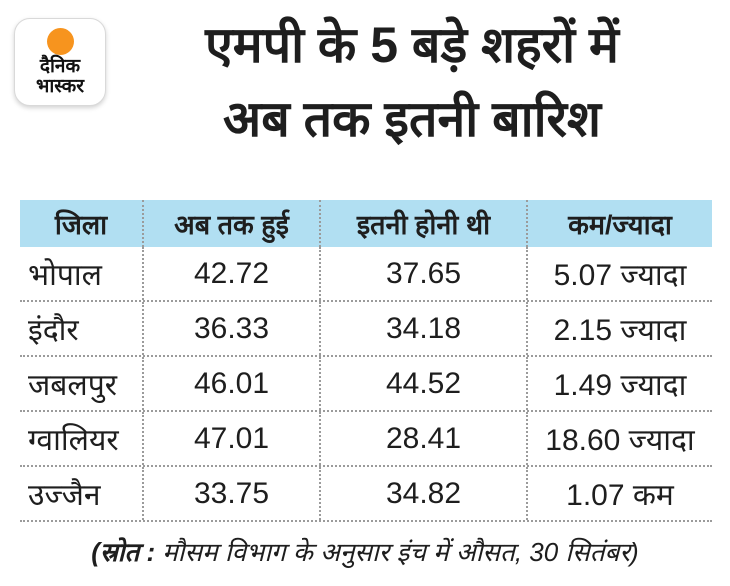 This screenshot has width=730, height=586. Describe the element at coordinates (422, 328) in the screenshot. I see `rain-expected-cell: 34.18` at that location.